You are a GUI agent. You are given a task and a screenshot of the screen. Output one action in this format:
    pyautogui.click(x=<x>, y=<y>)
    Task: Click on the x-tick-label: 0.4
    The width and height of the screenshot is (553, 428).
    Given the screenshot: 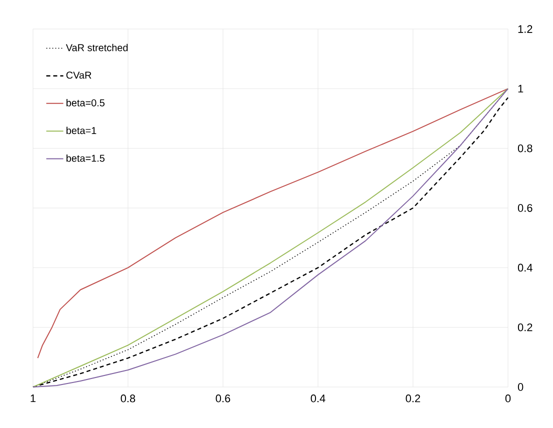 What is the action you would take?
    pyautogui.click(x=318, y=398)
    